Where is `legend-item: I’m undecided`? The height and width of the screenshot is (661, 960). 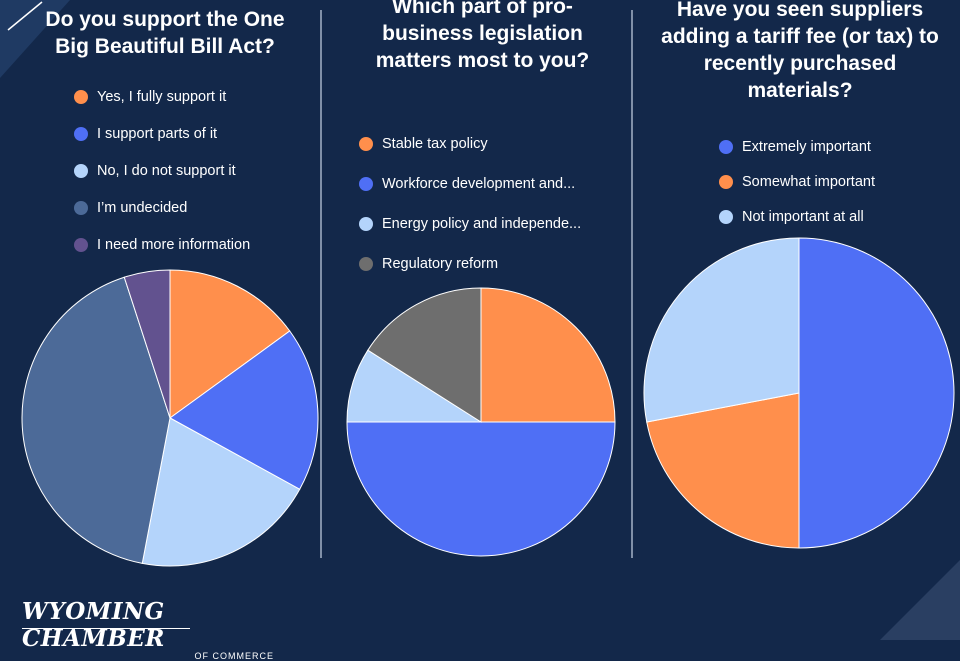 legend-item: I’m undecided is located at coordinates (162, 208).